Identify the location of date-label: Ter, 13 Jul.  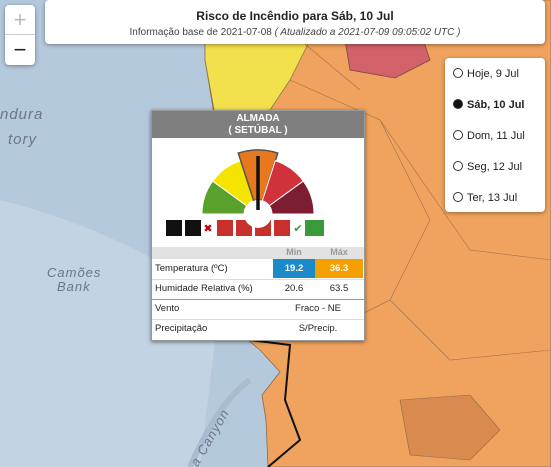
(492, 198).